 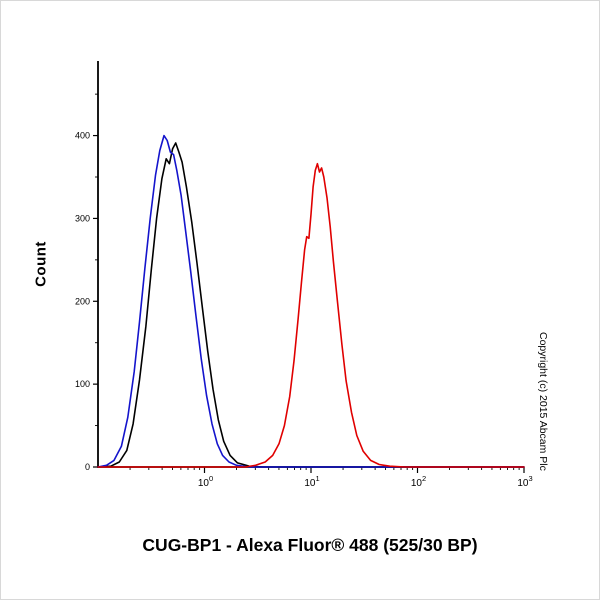 I want to click on y-tick-label: 200, so click(x=82, y=301).